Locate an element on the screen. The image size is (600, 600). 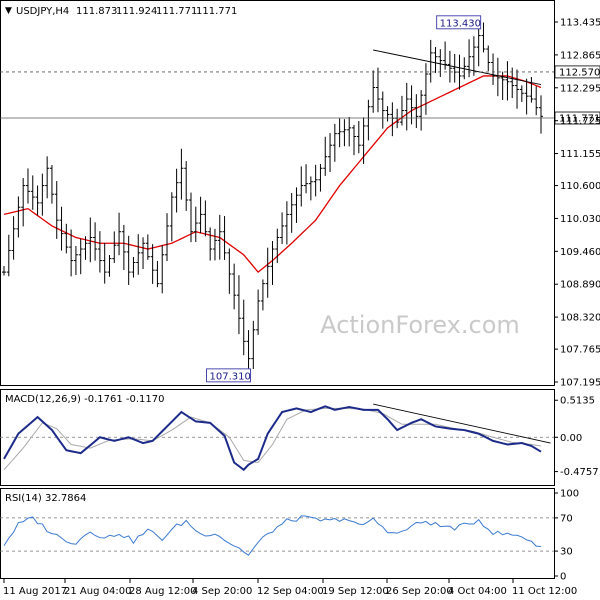
price-y-tick-label: 112.295 is located at coordinates (580, 88).